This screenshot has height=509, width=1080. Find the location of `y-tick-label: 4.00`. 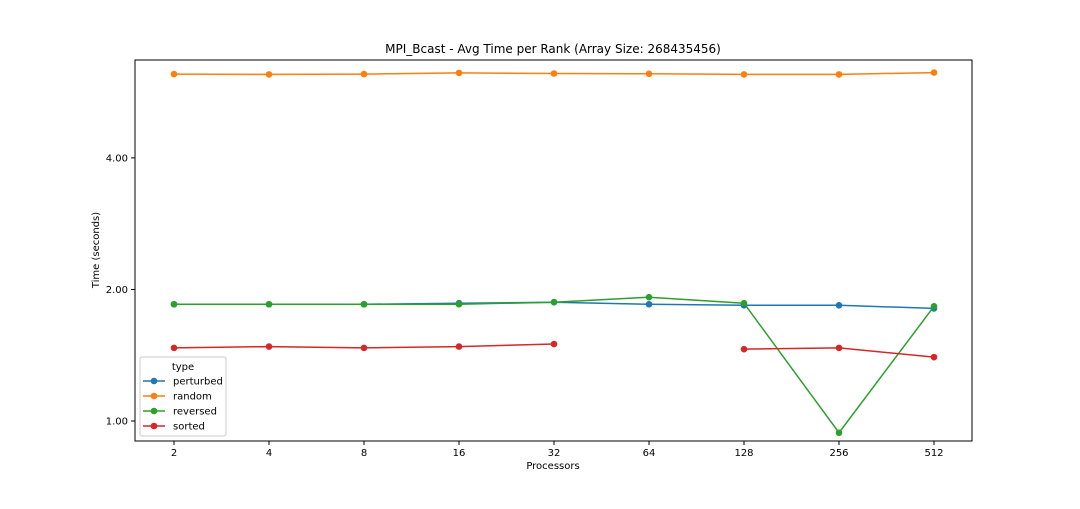

y-tick-label: 4.00 is located at coordinates (117, 158).